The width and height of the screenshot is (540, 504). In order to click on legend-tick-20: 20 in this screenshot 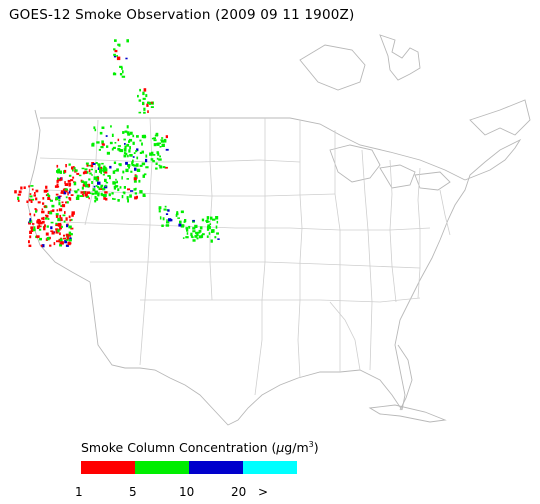, I will do `click(239, 492)`.